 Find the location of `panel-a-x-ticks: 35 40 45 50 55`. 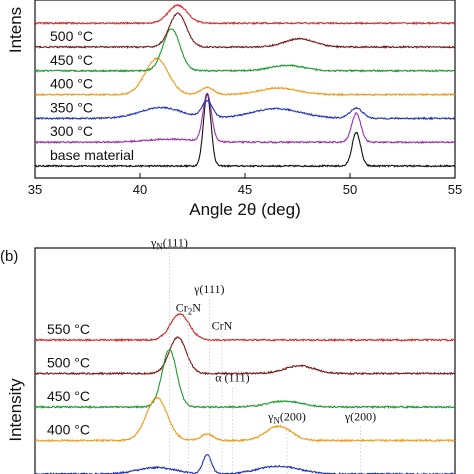

panel-a-x-ticks: 35 40 45 50 55 is located at coordinates (245, 185).